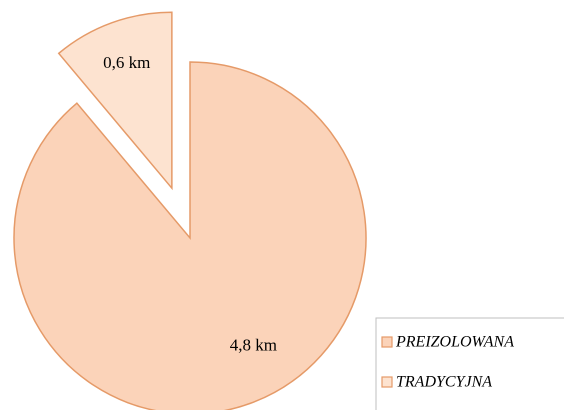 This screenshot has height=410, width=564. Describe the element at coordinates (253, 344) in the screenshot. I see `data-label: 4,8 km` at that location.